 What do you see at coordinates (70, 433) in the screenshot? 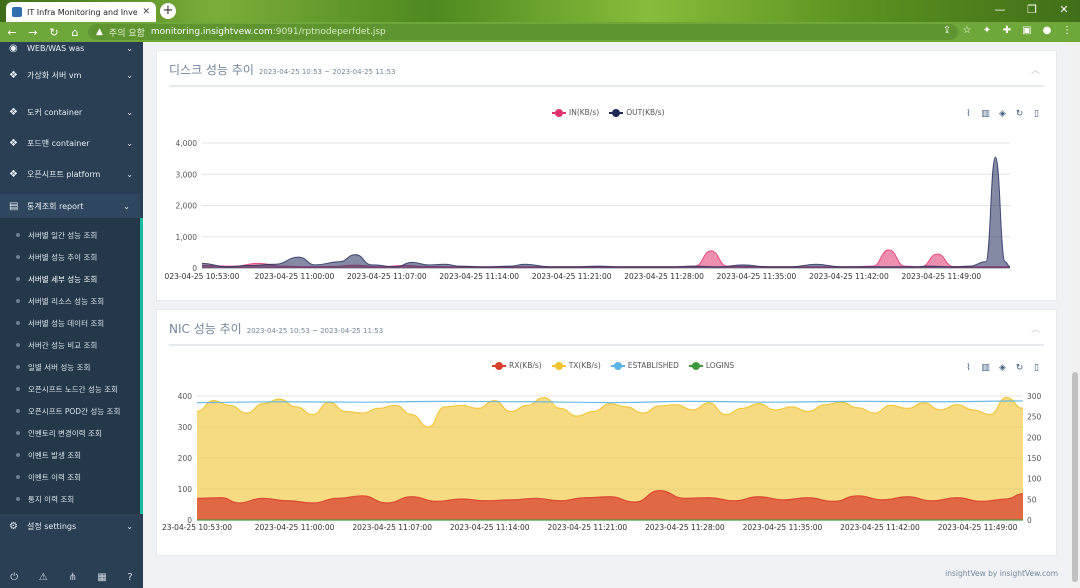
I see `report-item: 인벤토리 변경이력 조회` at bounding box center [70, 433].